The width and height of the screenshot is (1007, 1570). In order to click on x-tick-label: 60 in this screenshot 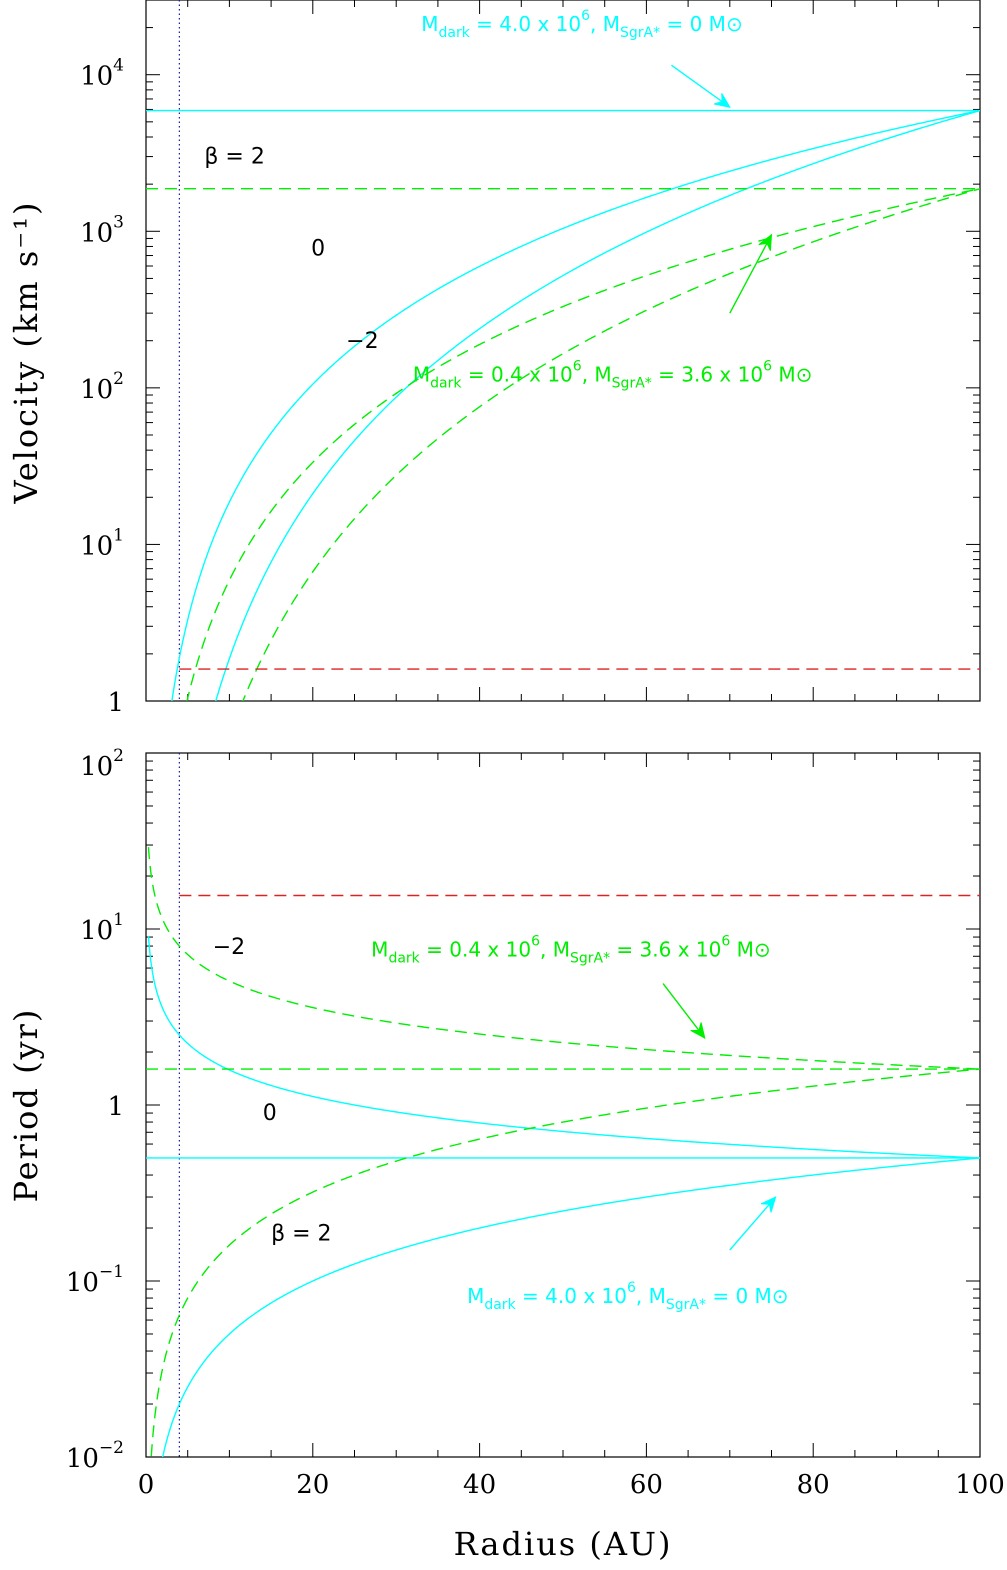, I will do `click(646, 1485)`.